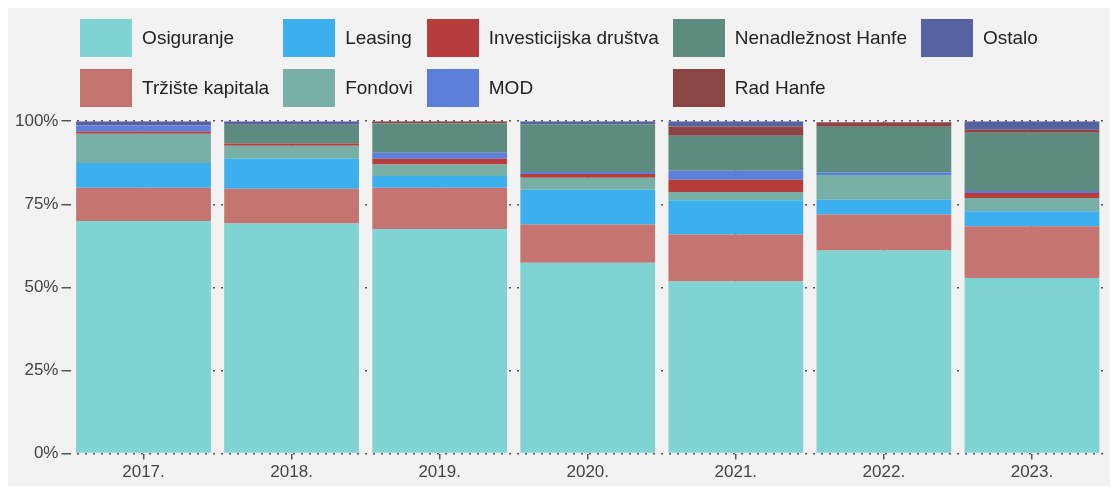 The width and height of the screenshot is (1118, 495). What do you see at coordinates (780, 88) in the screenshot?
I see `legend-label: Rad Hanfe` at bounding box center [780, 88].